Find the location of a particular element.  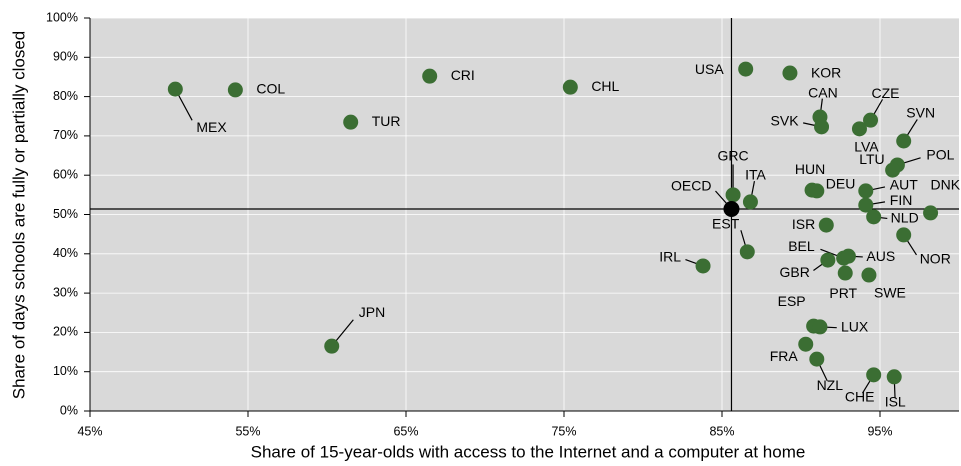

y-tick-label: 50% is located at coordinates (65, 214).